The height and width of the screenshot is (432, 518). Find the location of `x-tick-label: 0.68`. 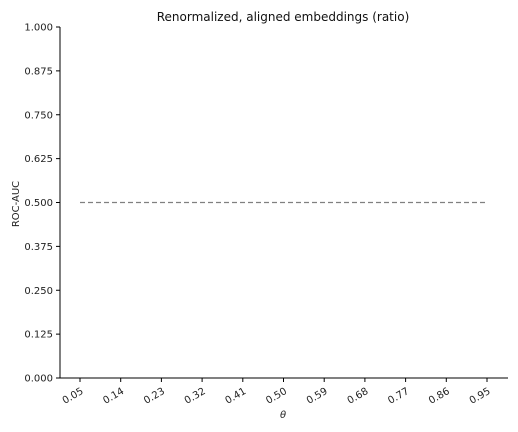

x-tick-label: 0.68 is located at coordinates (358, 396).